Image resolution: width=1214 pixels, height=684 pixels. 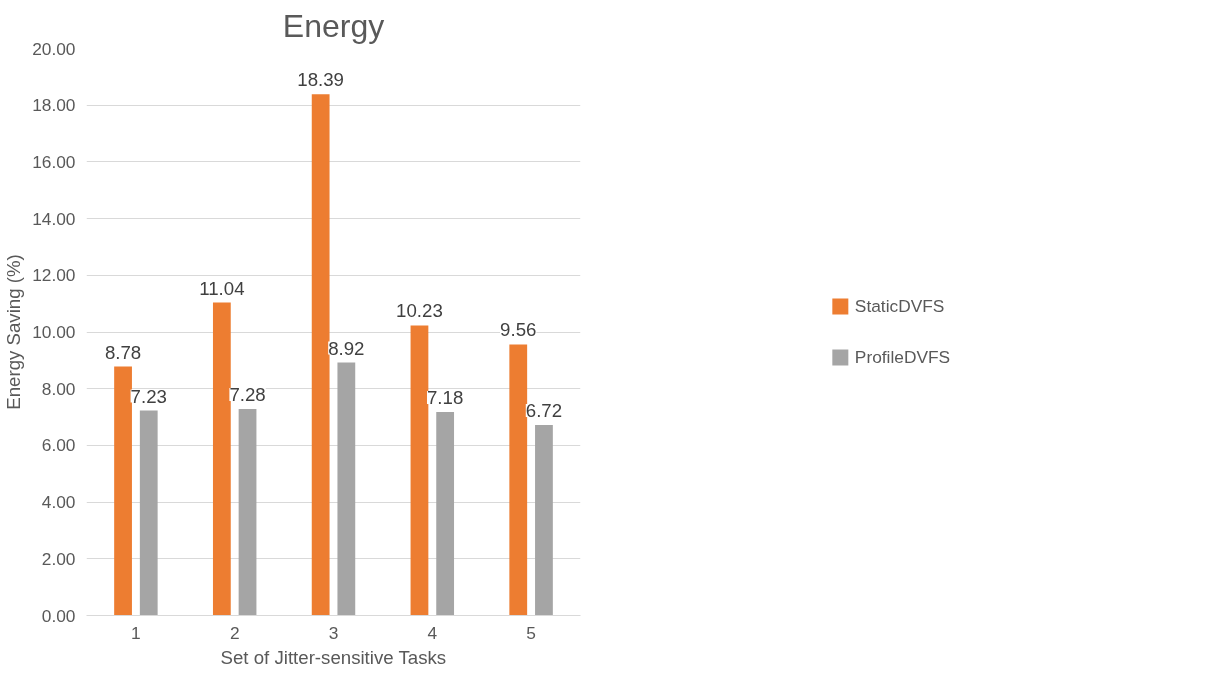 I want to click on data-label: 8.78, so click(x=123, y=352).